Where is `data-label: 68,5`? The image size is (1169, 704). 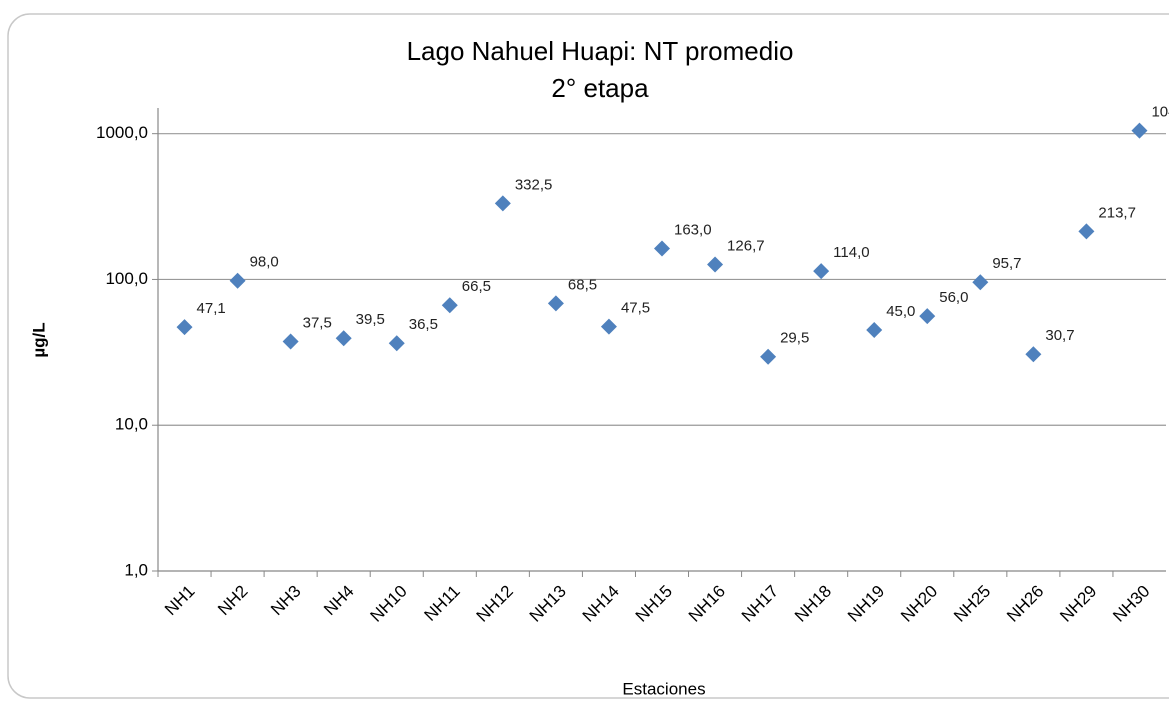
data-label: 68,5 is located at coordinates (582, 284).